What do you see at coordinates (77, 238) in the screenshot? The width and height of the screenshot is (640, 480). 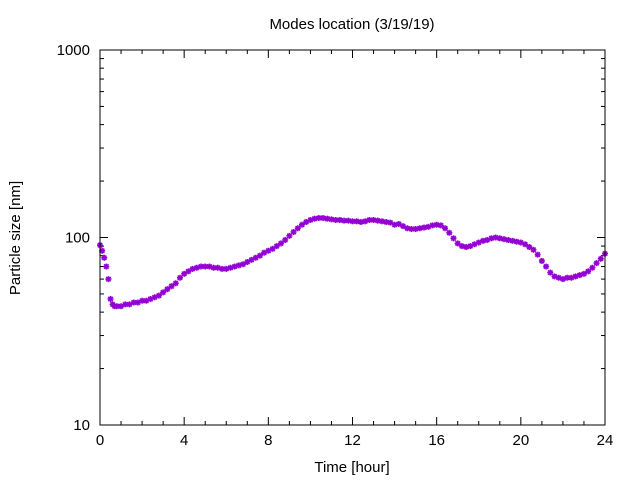 I see `y-tick-label: 100` at bounding box center [77, 238].